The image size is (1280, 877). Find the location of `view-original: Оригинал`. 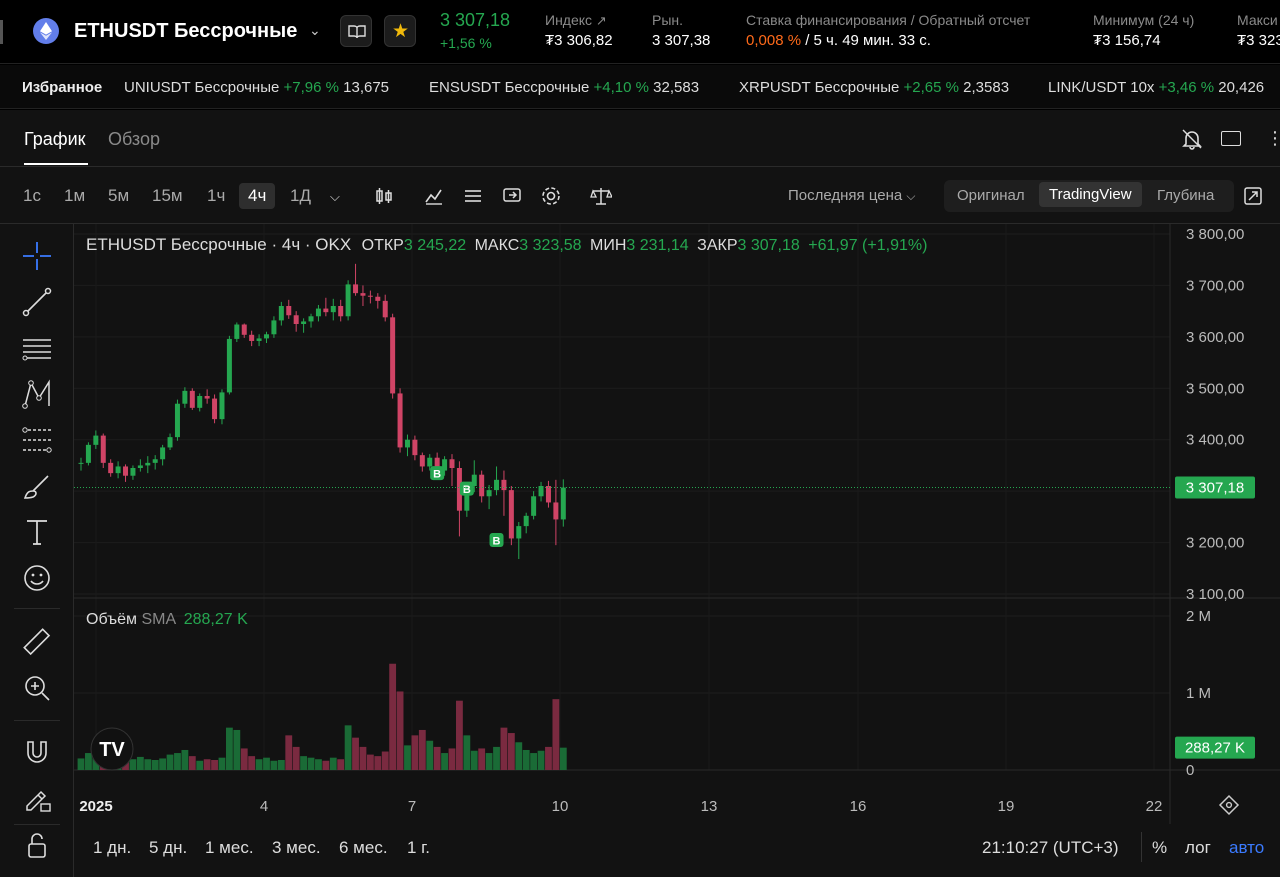

view-original: Оригинал is located at coordinates (991, 195).